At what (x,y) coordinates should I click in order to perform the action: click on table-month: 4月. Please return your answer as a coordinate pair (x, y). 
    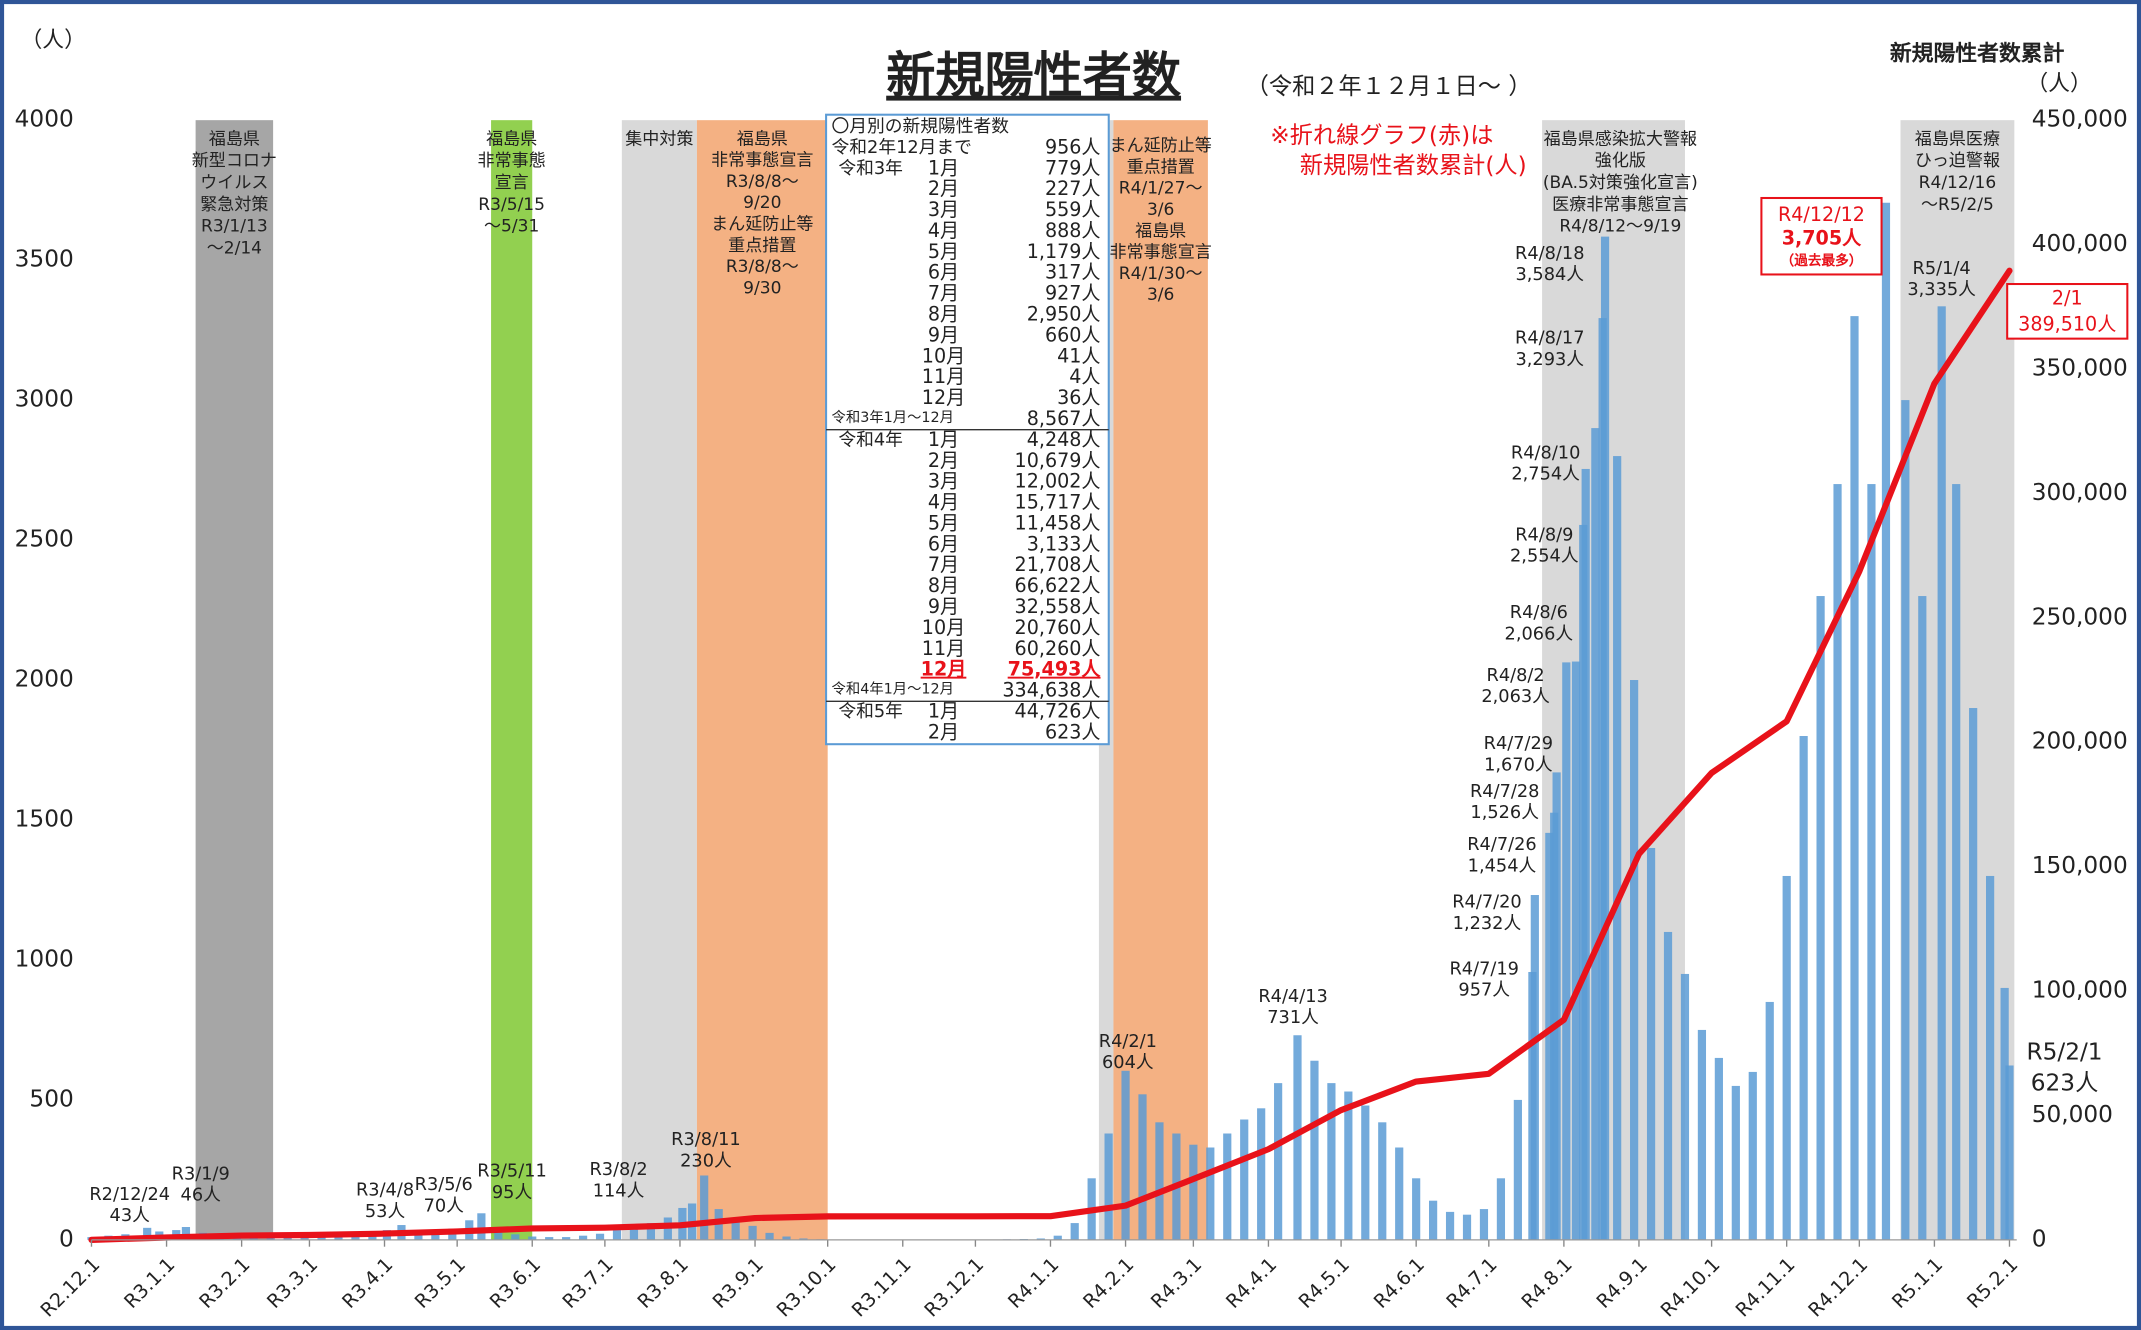
    Looking at the image, I should click on (943, 502).